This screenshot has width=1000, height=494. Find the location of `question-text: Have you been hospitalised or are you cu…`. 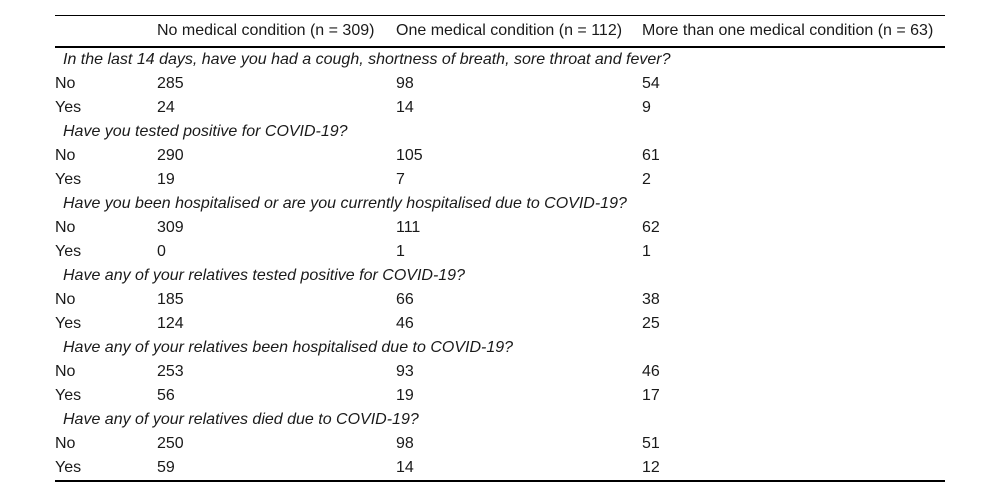

question-text: Have you been hospitalised or are you cu… is located at coordinates (345, 203).